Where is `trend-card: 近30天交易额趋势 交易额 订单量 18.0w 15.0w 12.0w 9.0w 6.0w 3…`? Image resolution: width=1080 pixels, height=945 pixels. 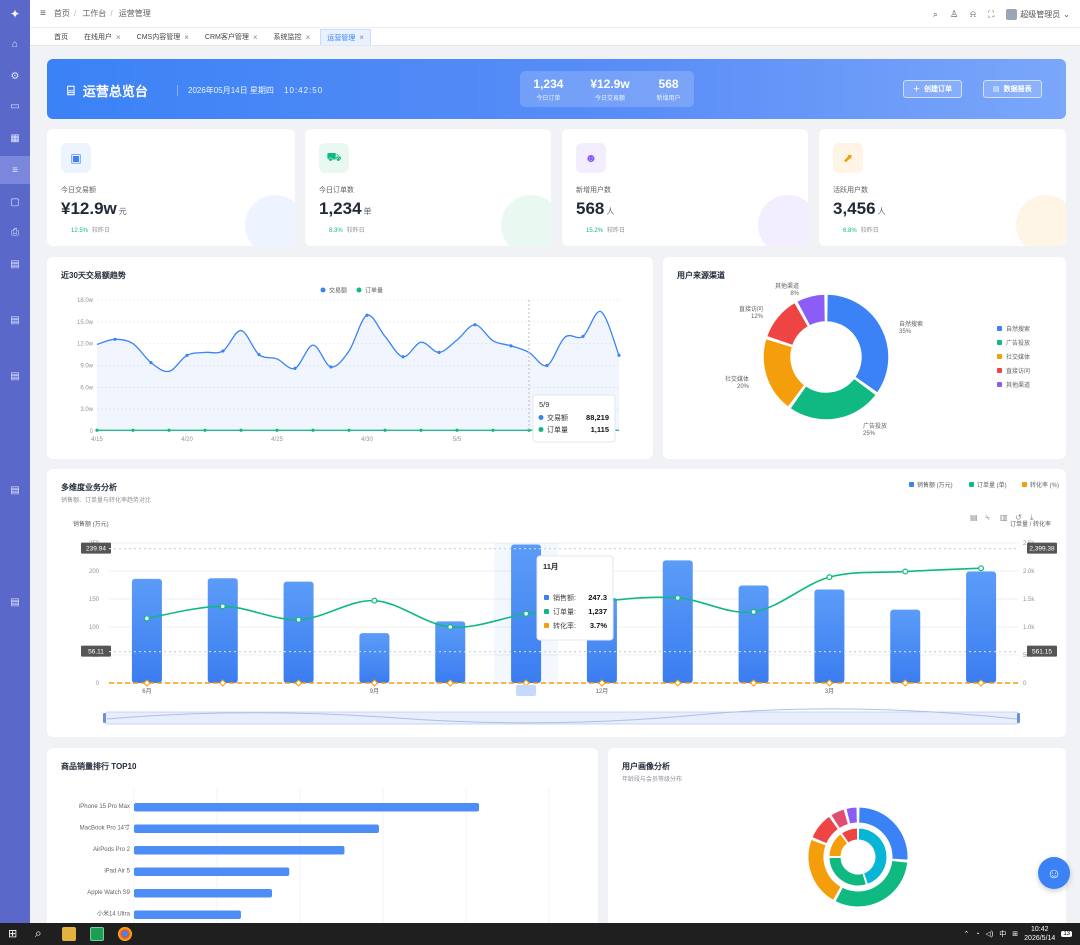
trend-card: 近30天交易额趋势 交易额 订单量 18.0w 15.0w 12.0w 9.0w 6.0w 3… is located at coordinates (350, 358).